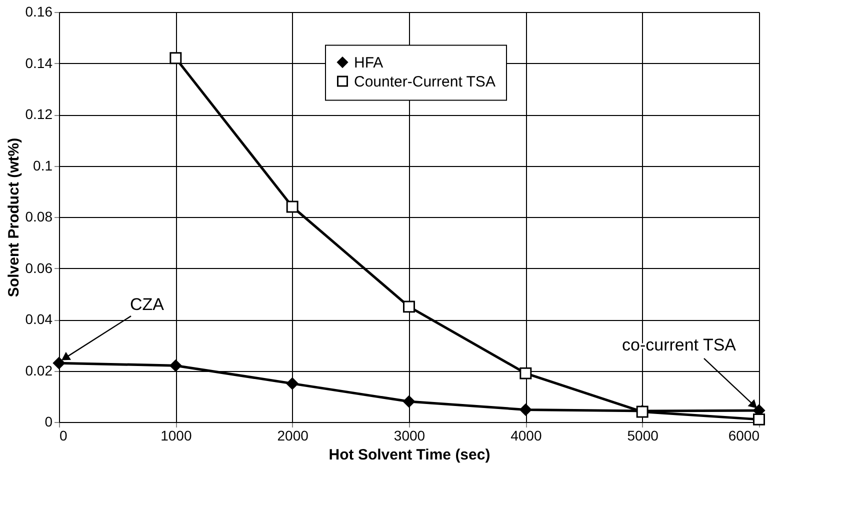  Describe the element at coordinates (39, 268) in the screenshot. I see `y-tick-label: 0.06` at that location.